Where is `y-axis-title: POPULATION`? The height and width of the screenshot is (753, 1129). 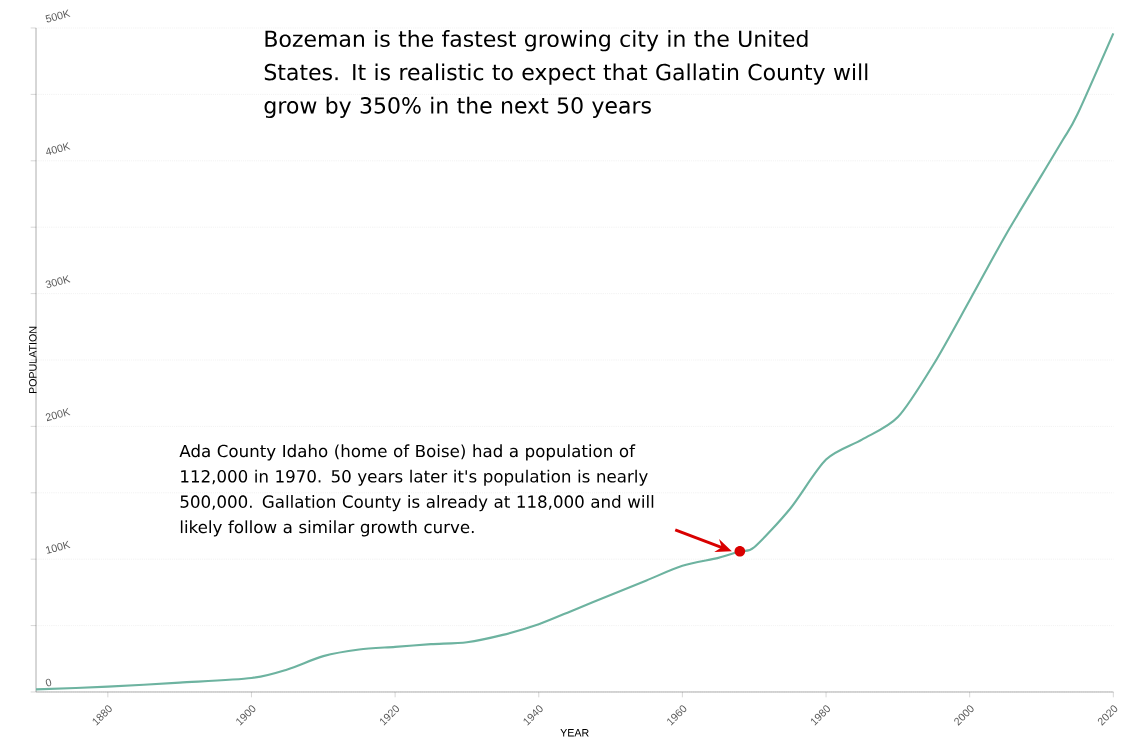
y-axis-title: POPULATION is located at coordinates (33, 360).